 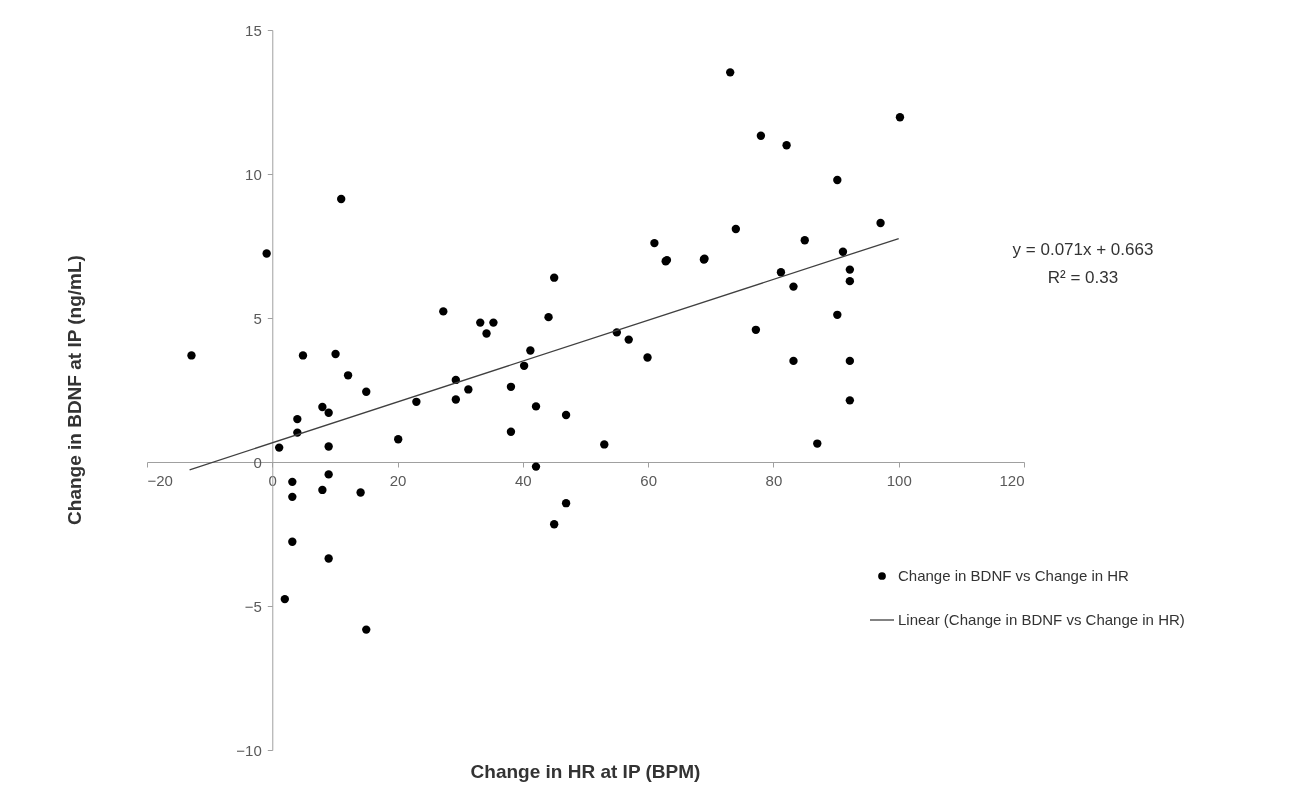 What do you see at coordinates (253, 30) in the screenshot?
I see `y-tick-label: 15` at bounding box center [253, 30].